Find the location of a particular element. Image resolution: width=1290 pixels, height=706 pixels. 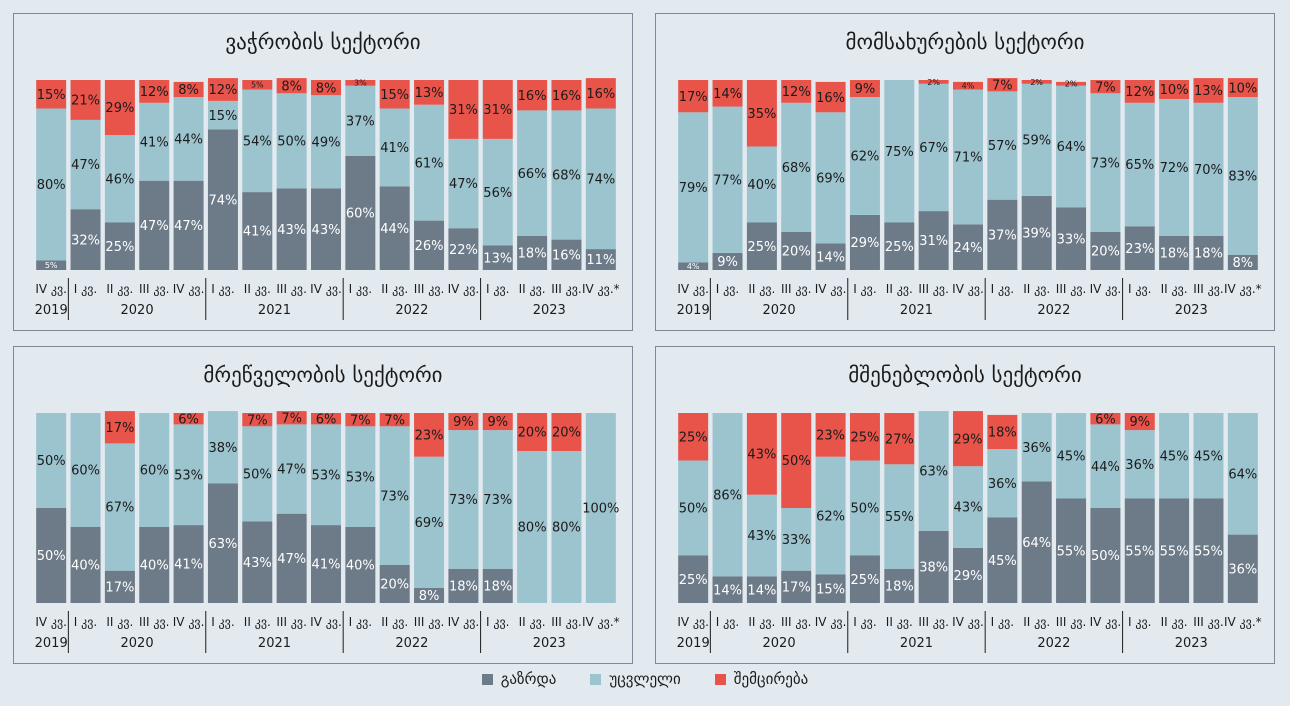

data-label: 53% is located at coordinates (188, 475).